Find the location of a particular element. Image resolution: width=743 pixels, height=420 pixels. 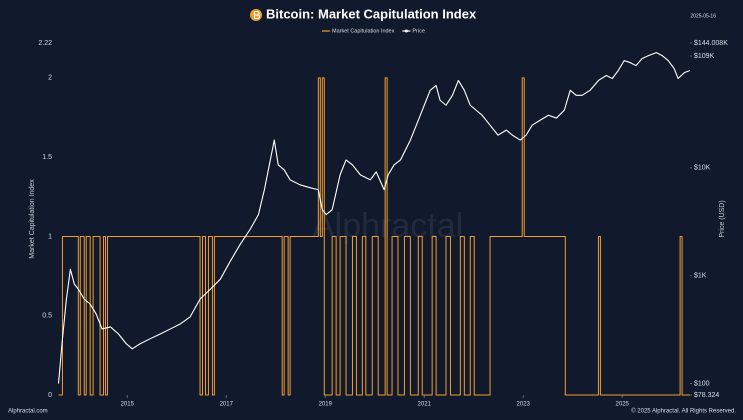

x-tick-label: 2019 is located at coordinates (326, 405).